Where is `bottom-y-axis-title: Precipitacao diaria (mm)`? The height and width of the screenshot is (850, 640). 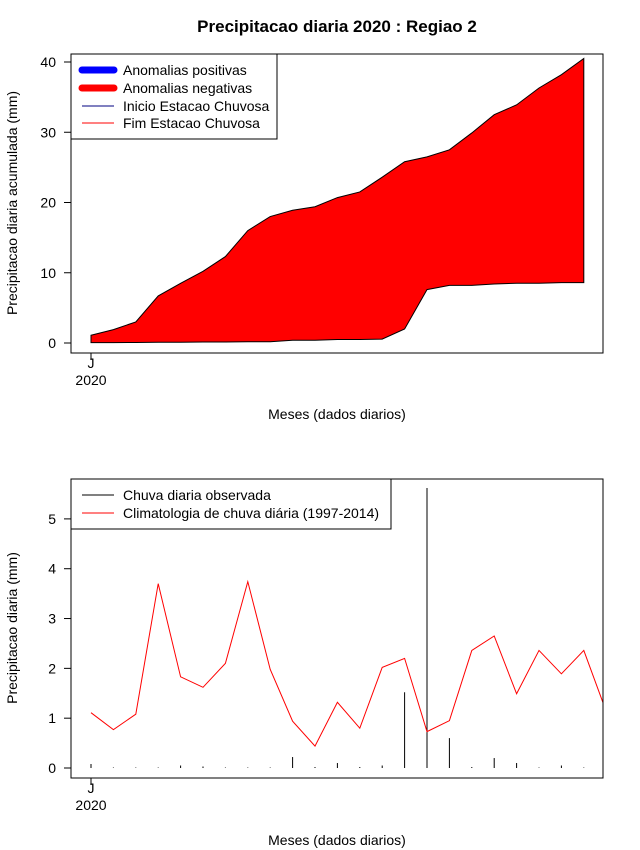 bottom-y-axis-title: Precipitacao diaria (mm) is located at coordinates (12, 628).